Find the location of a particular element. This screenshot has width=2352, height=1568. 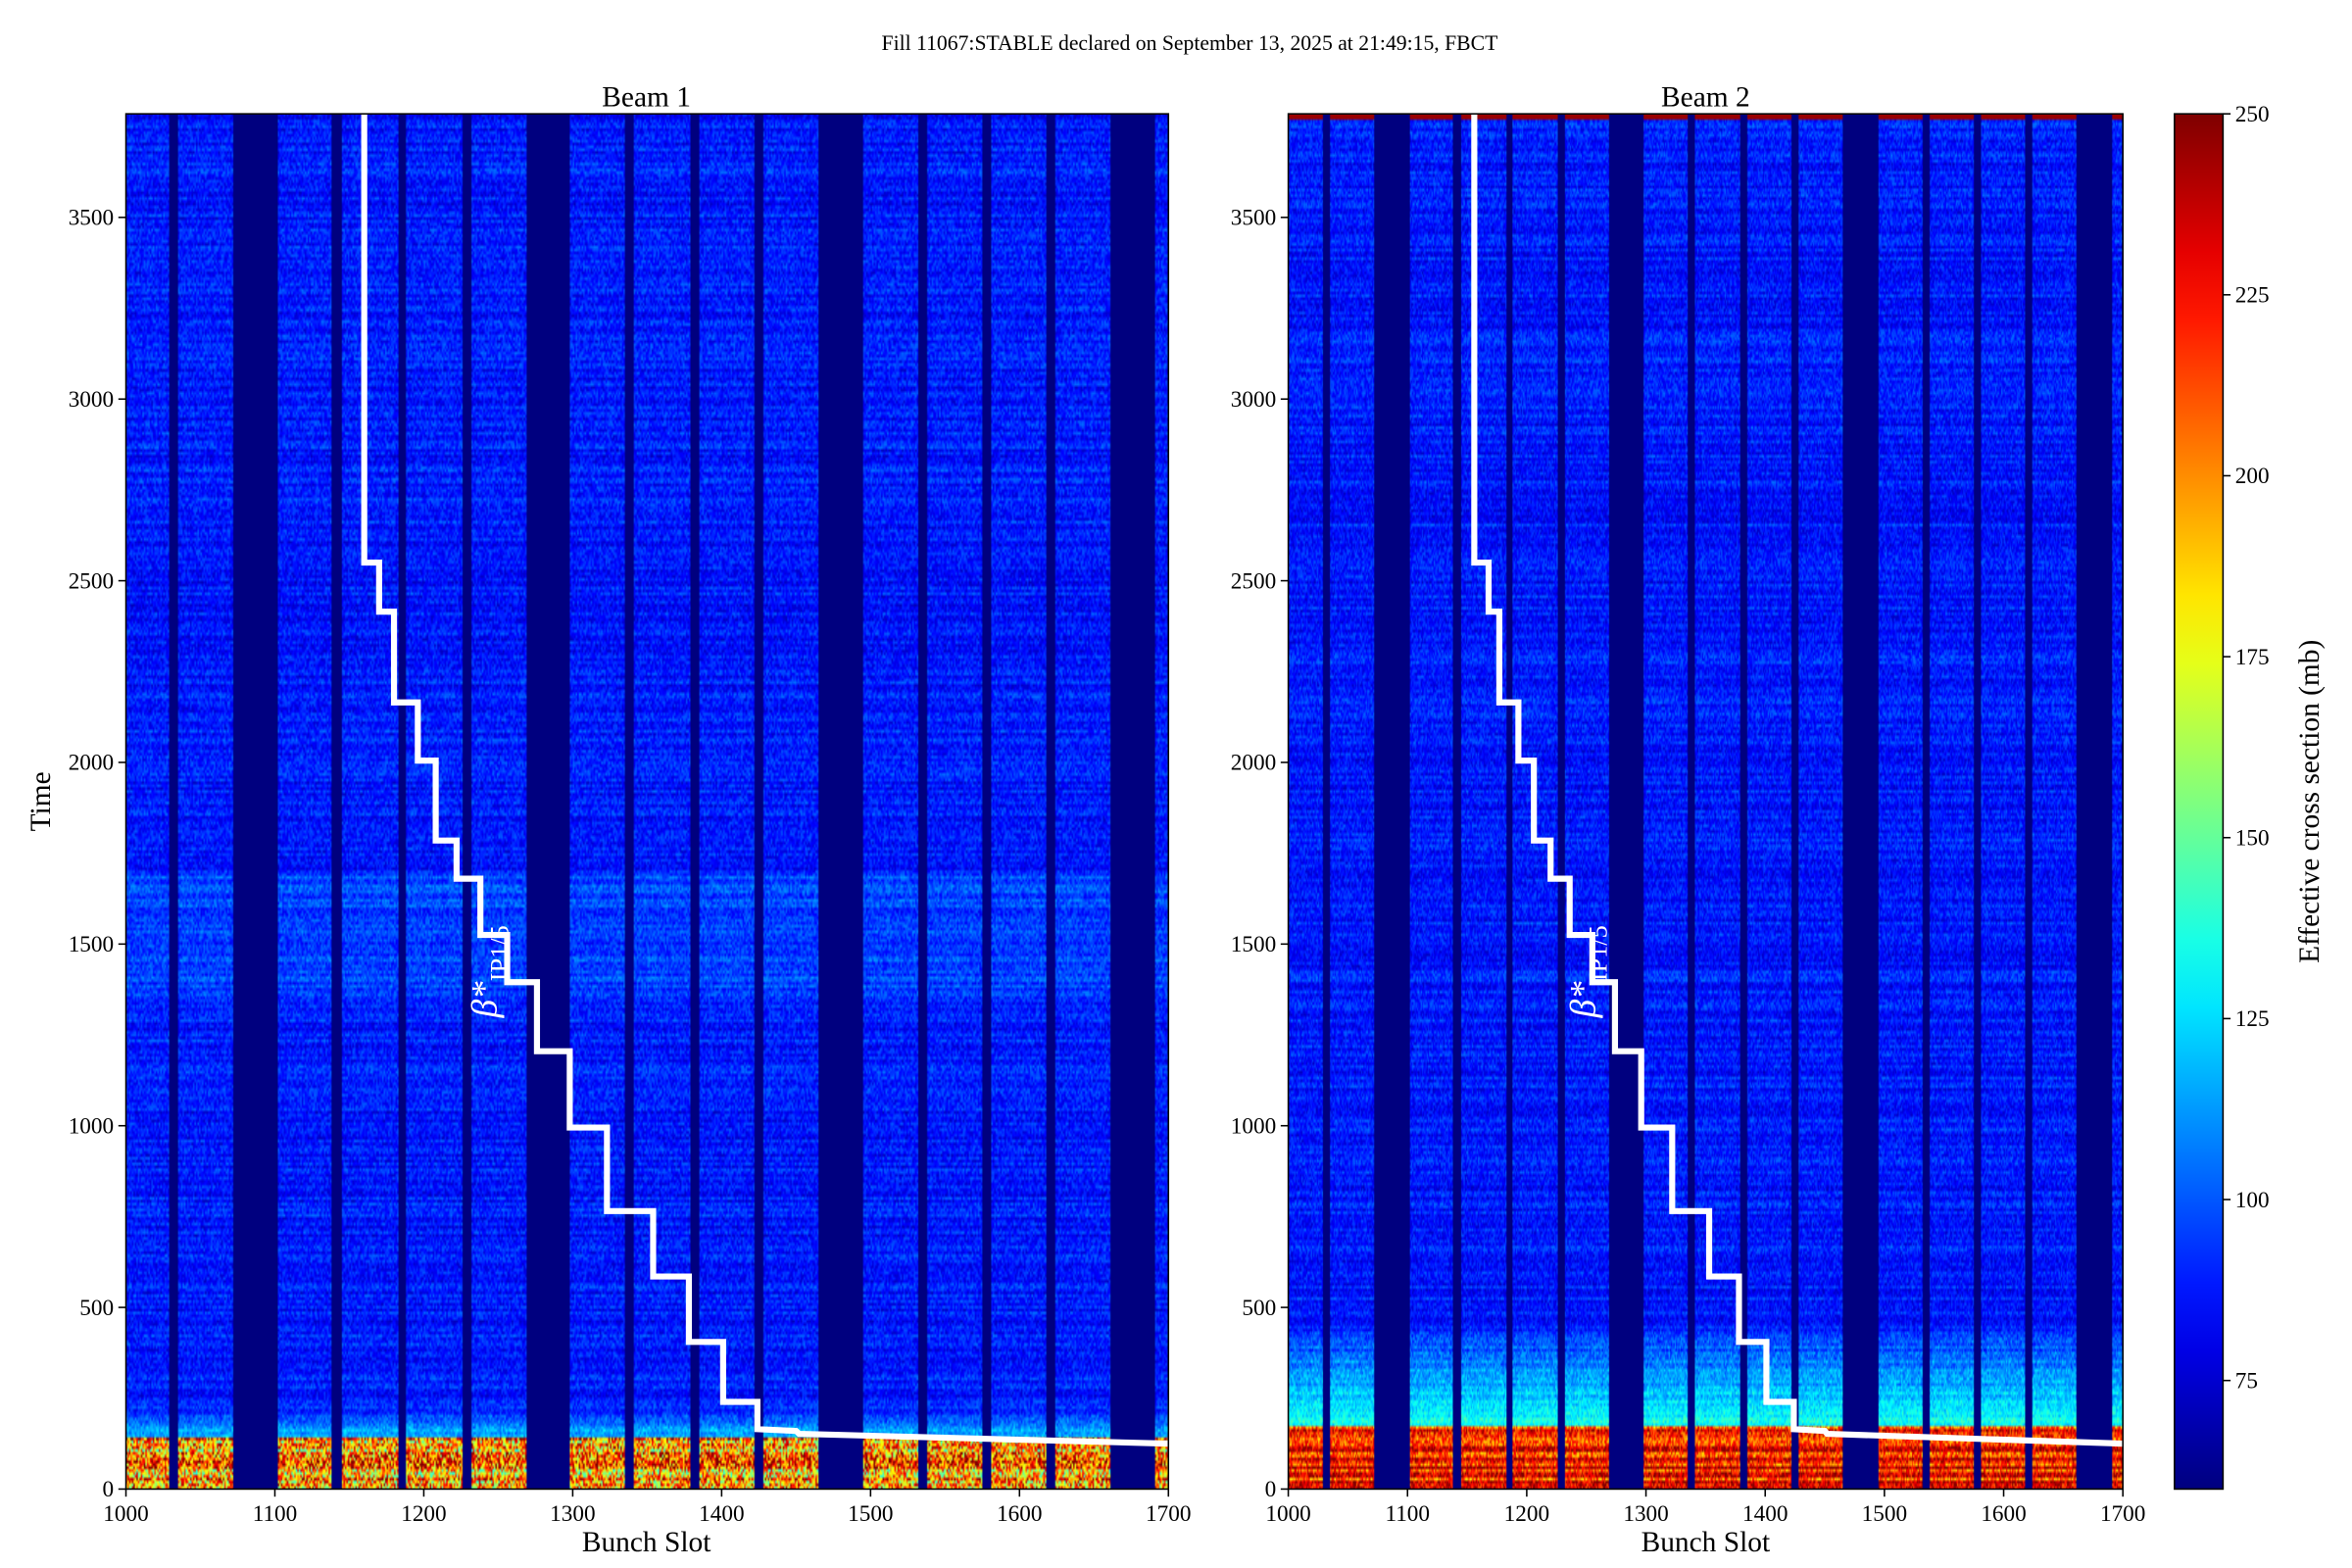

beam-2-title: Beam 2 is located at coordinates (1705, 97).